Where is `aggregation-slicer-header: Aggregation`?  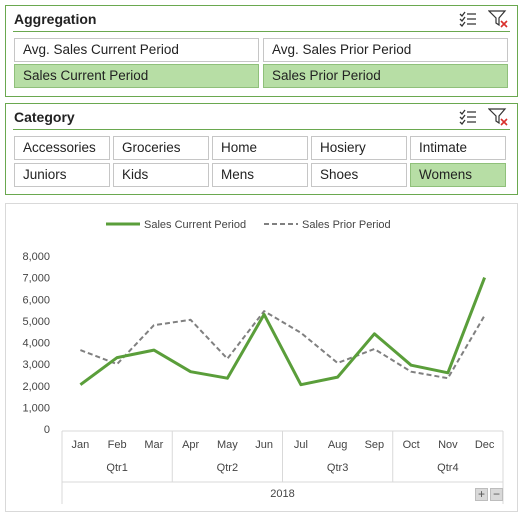
aggregation-slicer-header: Aggregation is located at coordinates (261, 19).